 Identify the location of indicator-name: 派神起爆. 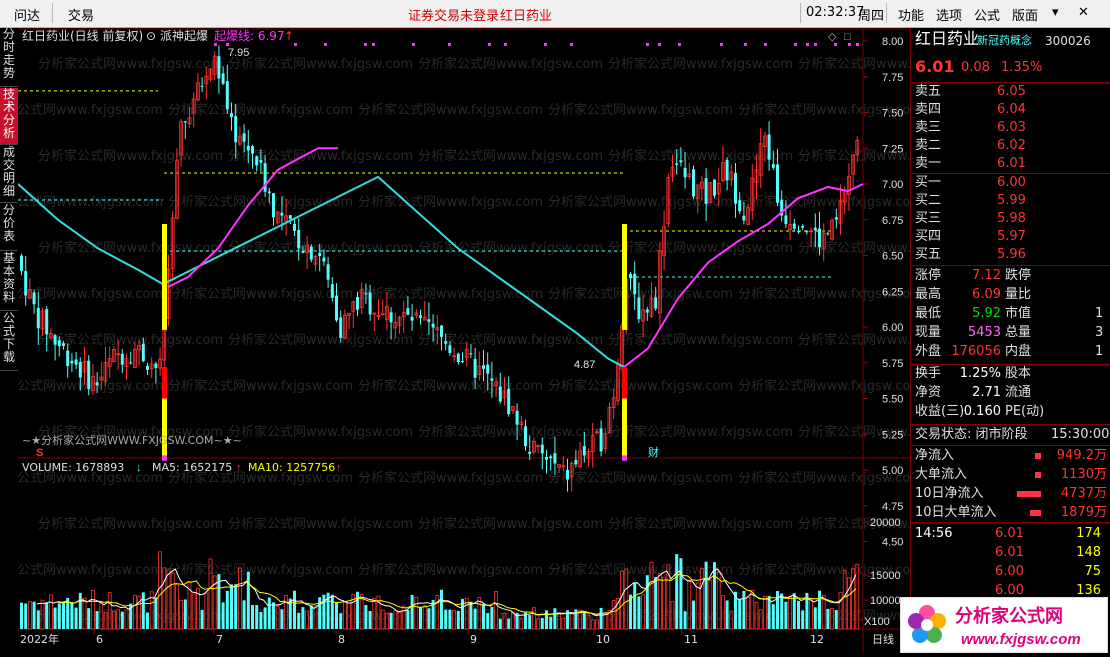
(184, 36).